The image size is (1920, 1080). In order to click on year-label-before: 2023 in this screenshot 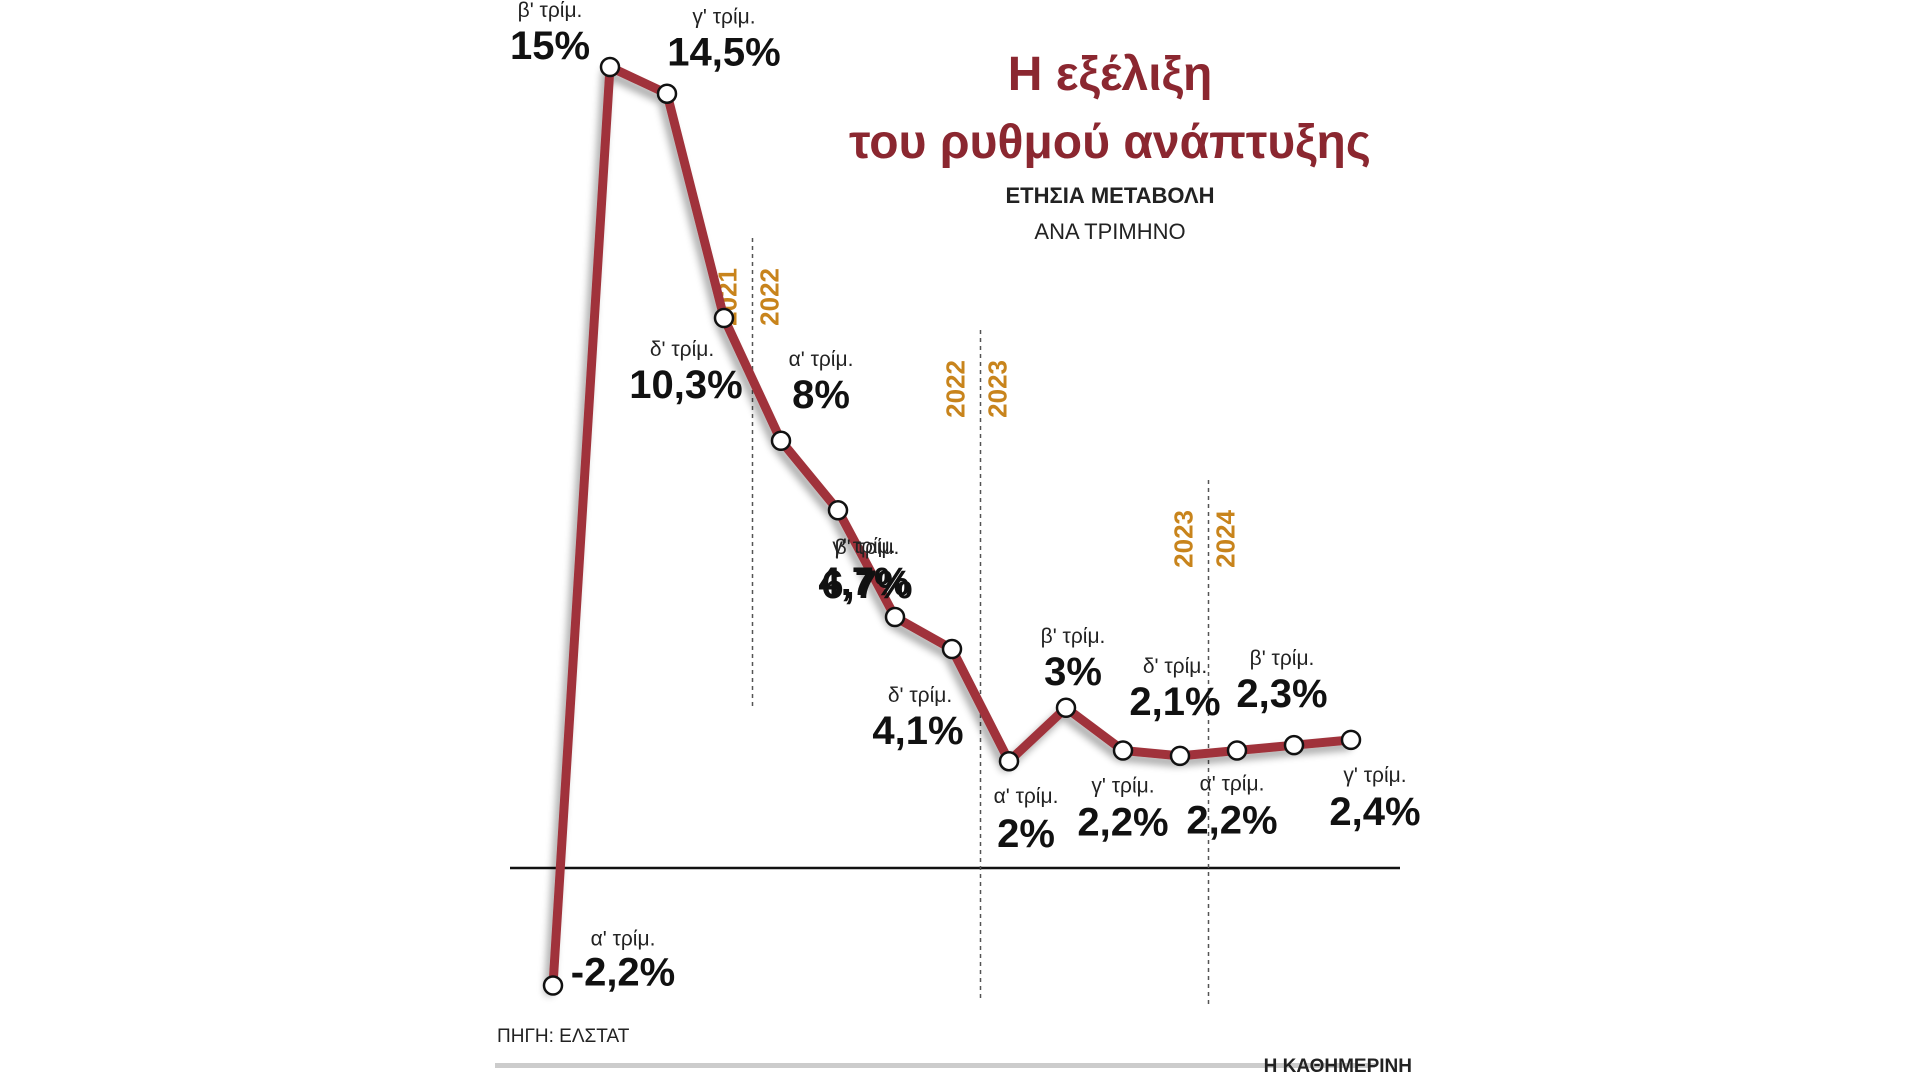, I will do `click(1184, 539)`.